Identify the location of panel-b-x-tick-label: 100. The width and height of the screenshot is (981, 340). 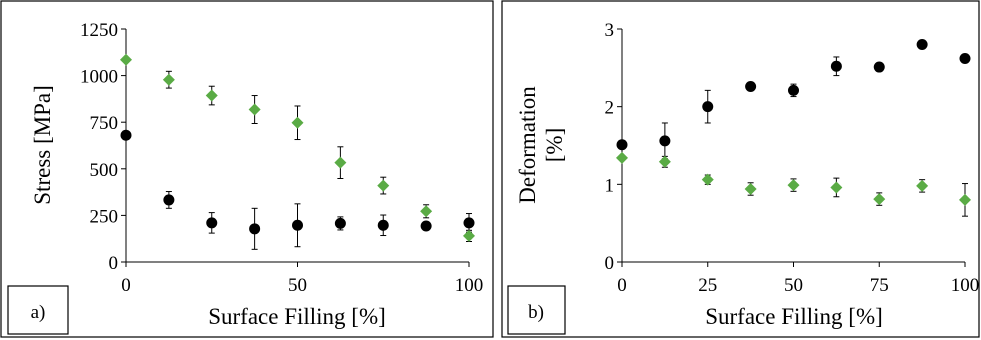
(965, 285).